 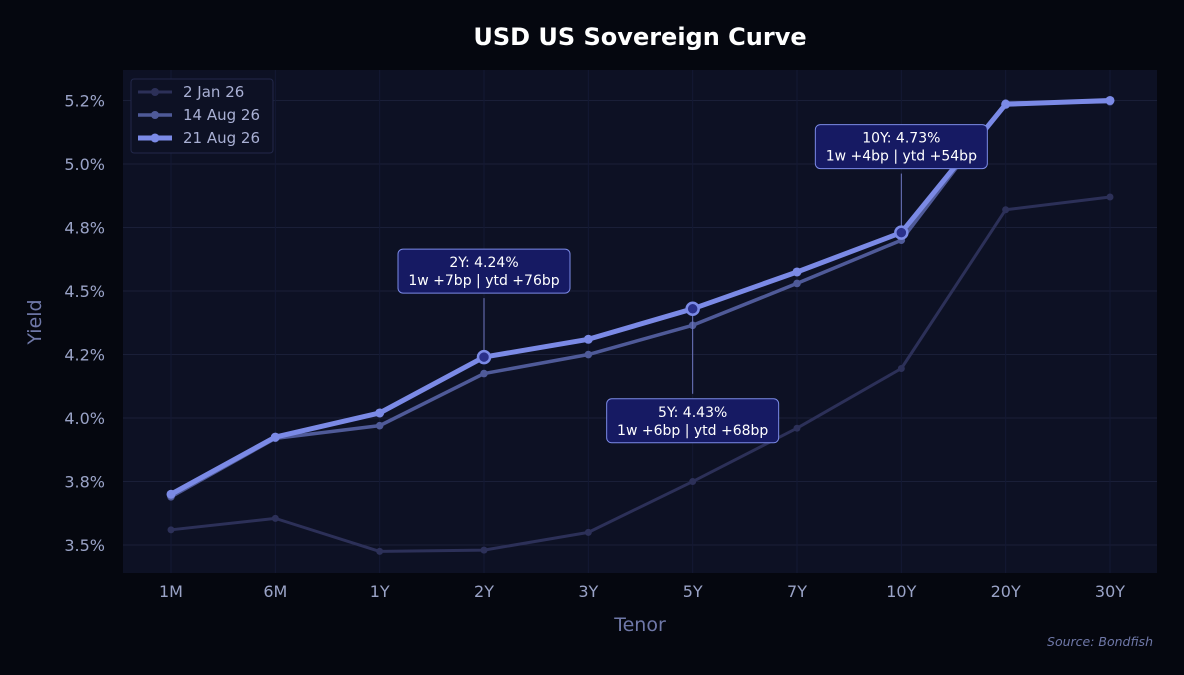 I want to click on x-tick-label: 1M, so click(x=171, y=591).